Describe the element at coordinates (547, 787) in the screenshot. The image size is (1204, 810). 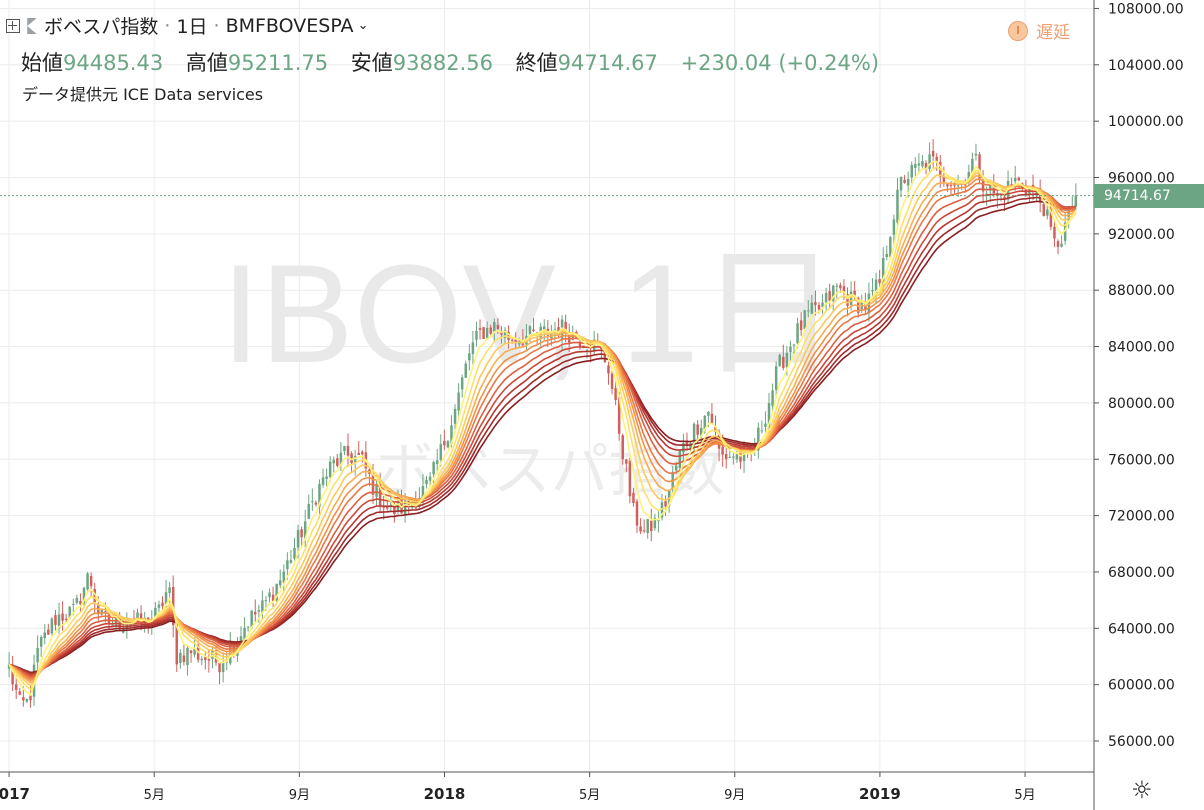
I see `time-axis: 2017 5月 9月 2018 5月 9月 2019 5月` at that location.